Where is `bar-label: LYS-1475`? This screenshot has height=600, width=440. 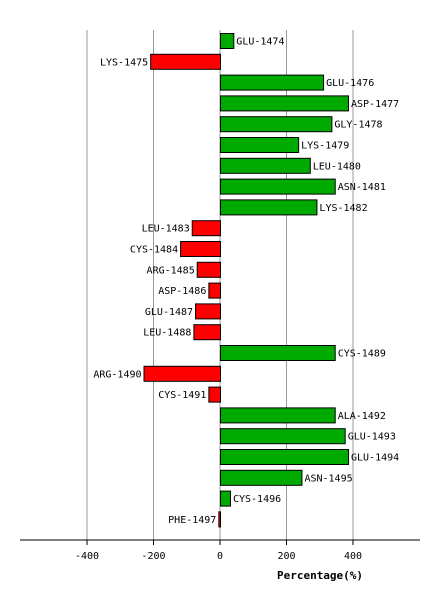
bar-label: LYS-1475 is located at coordinates (124, 62).